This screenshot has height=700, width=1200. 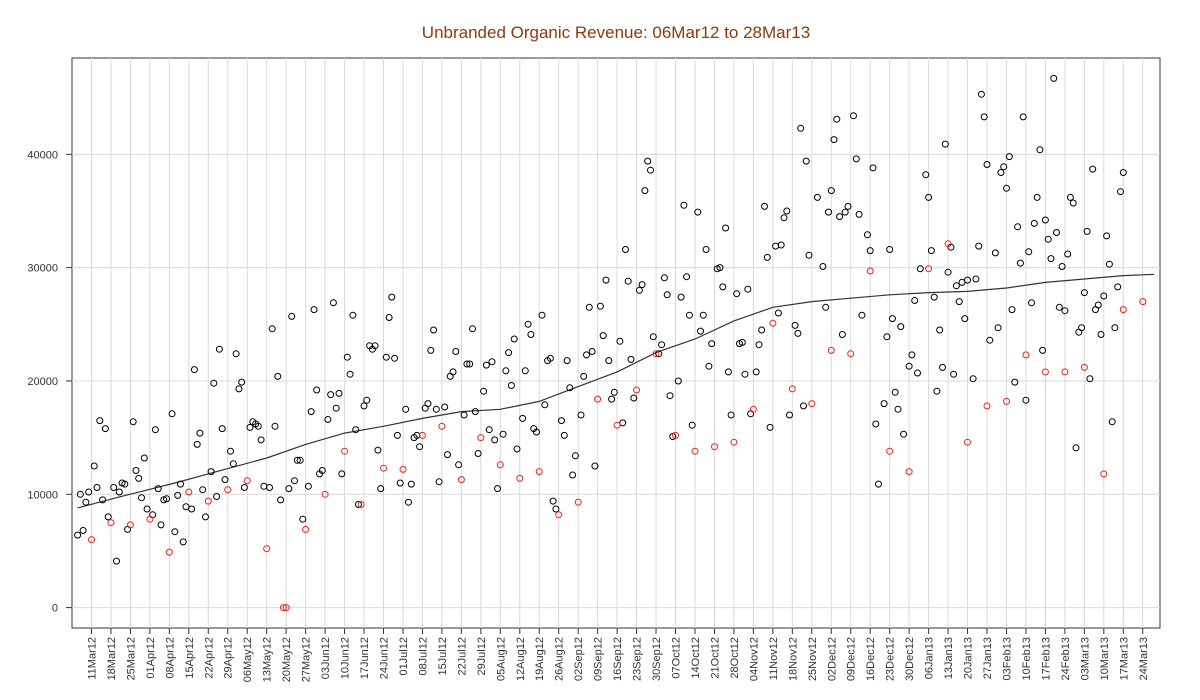 I want to click on x-tick-label: 29Apr12, so click(x=229, y=658).